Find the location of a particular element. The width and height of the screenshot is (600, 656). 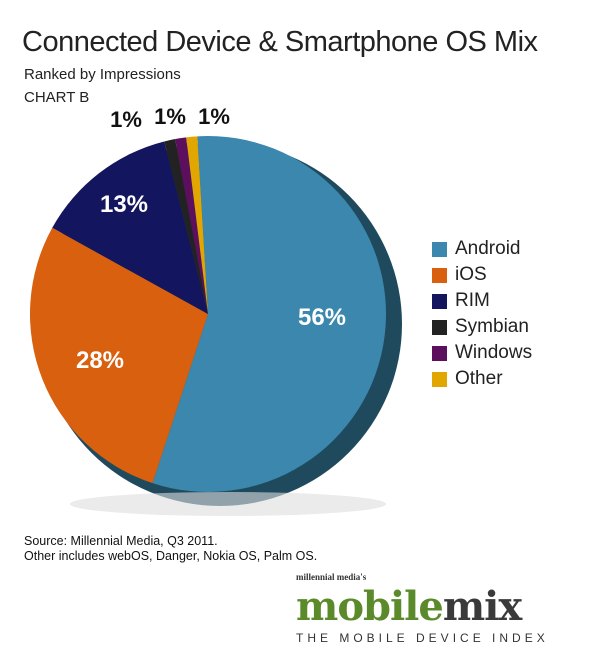

pie-slice-rim is located at coordinates (130, 227).